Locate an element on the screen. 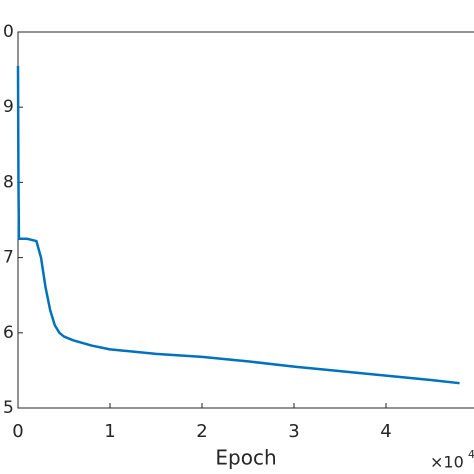 This screenshot has width=474, height=474. x-multiplier: ×10 is located at coordinates (447, 462).